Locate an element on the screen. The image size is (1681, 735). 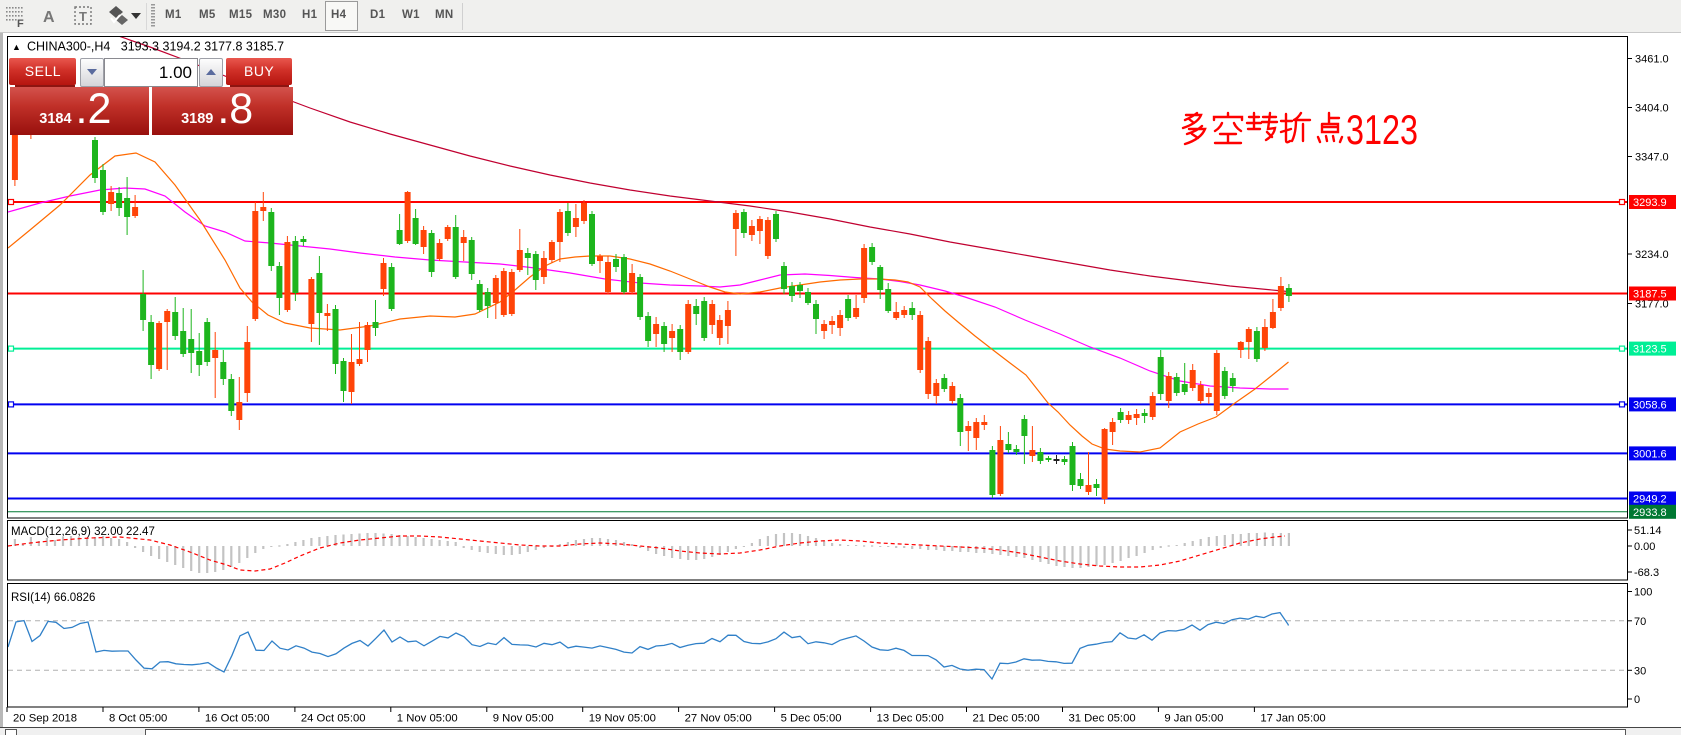
svg-text: 21 Dec 05:00 is located at coordinates (1006, 719).